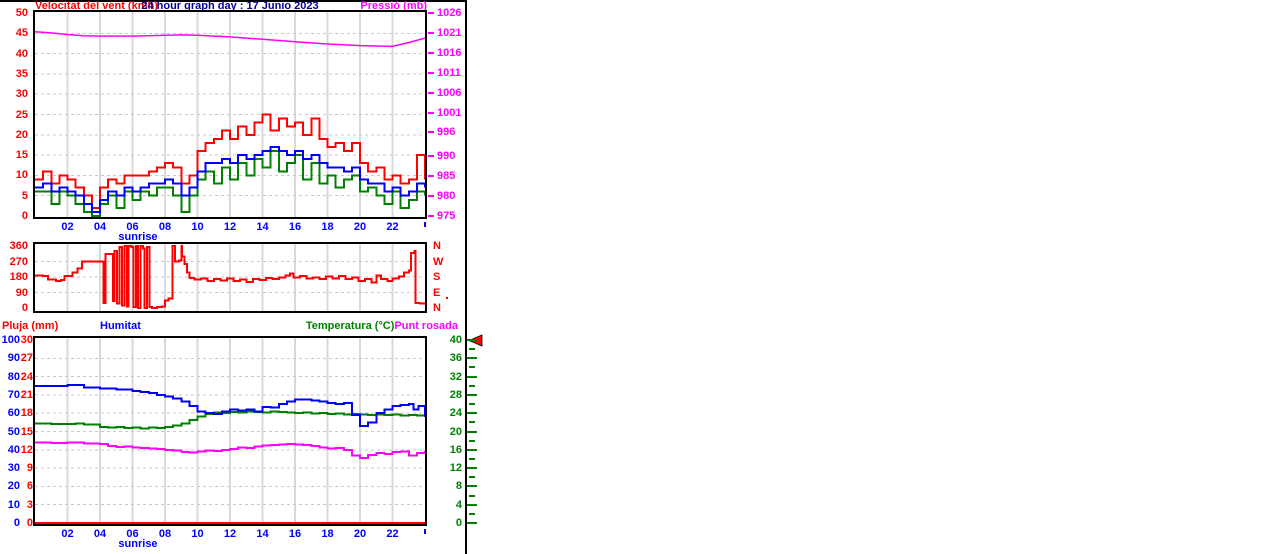  Describe the element at coordinates (350, 326) in the screenshot. I see `temperature-axis-title: Temperatura (°C)` at that location.